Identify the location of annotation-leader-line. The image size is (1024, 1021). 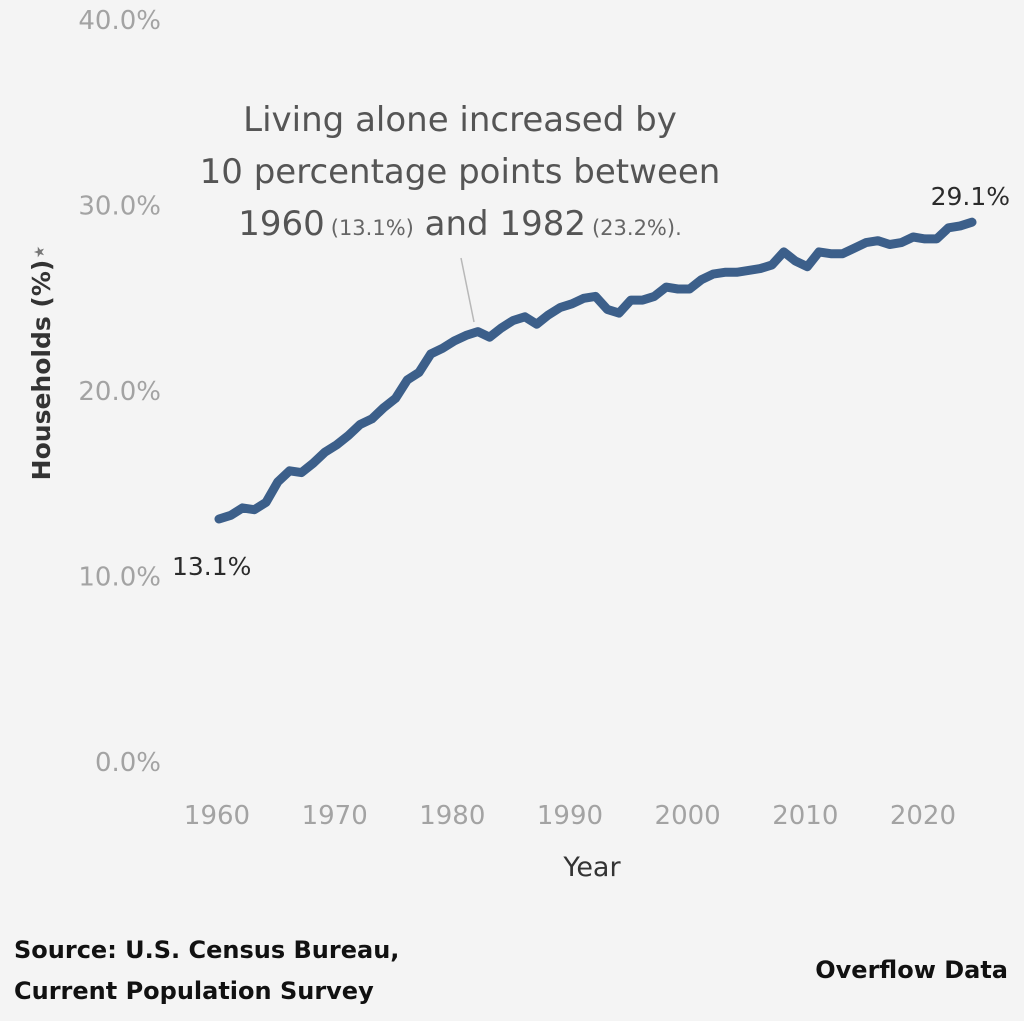
(467, 290).